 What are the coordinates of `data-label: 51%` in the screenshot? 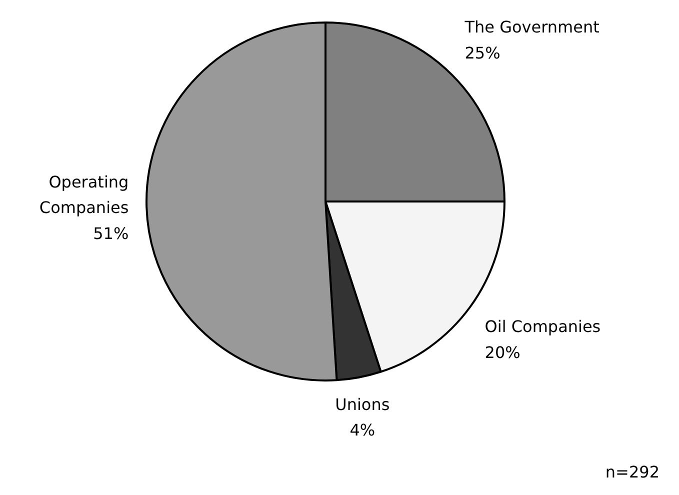 It's located at (111, 233).